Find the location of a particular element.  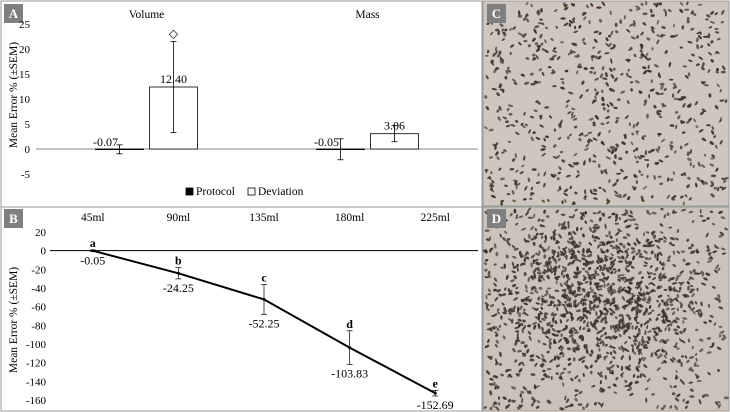

panel-a-category-label: Volume is located at coordinates (147, 15).